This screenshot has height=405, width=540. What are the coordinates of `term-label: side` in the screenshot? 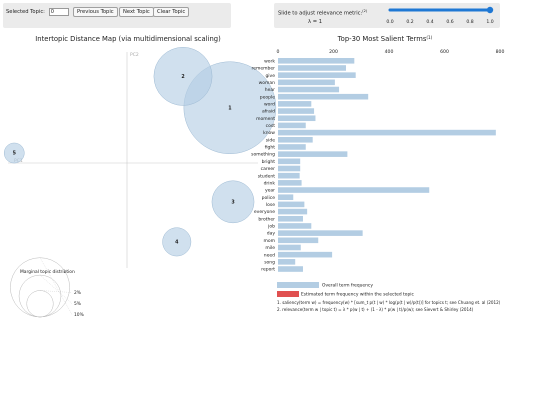 It's located at (270, 140).